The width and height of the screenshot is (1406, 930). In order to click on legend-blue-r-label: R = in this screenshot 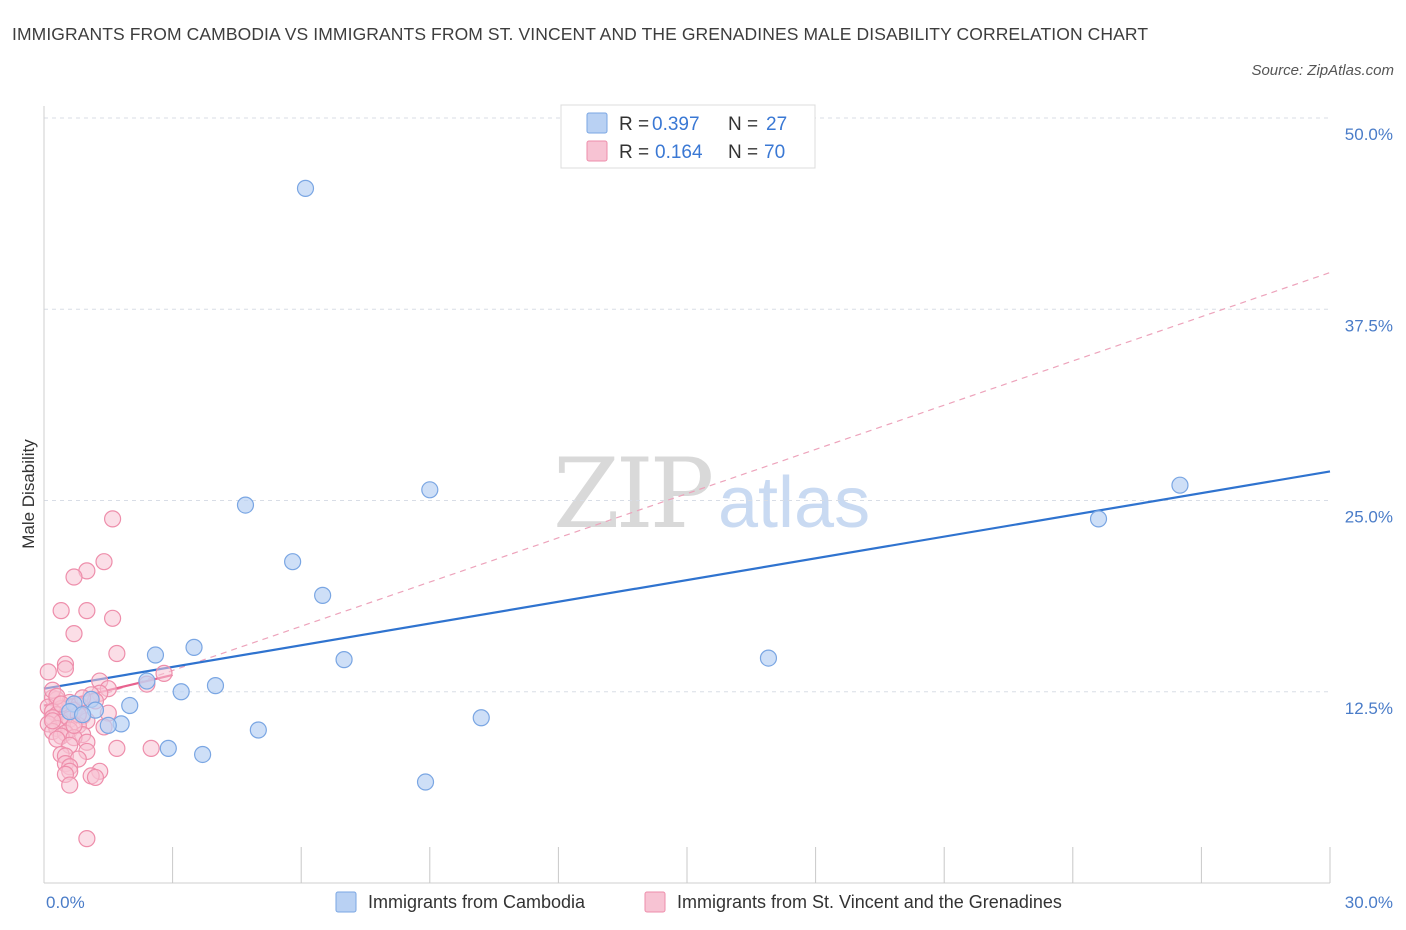, I will do `click(634, 124)`.